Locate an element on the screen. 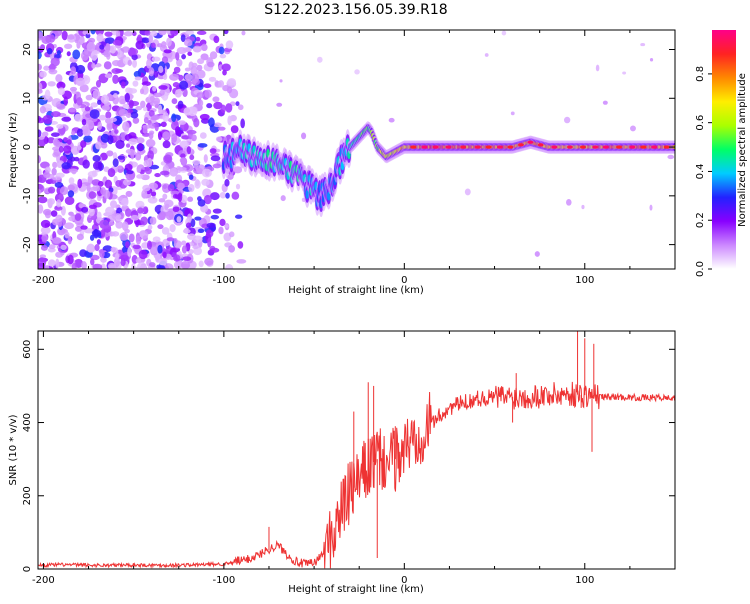 The height and width of the screenshot is (604, 750). colorbar-tick-label: 0.0 is located at coordinates (700, 269).